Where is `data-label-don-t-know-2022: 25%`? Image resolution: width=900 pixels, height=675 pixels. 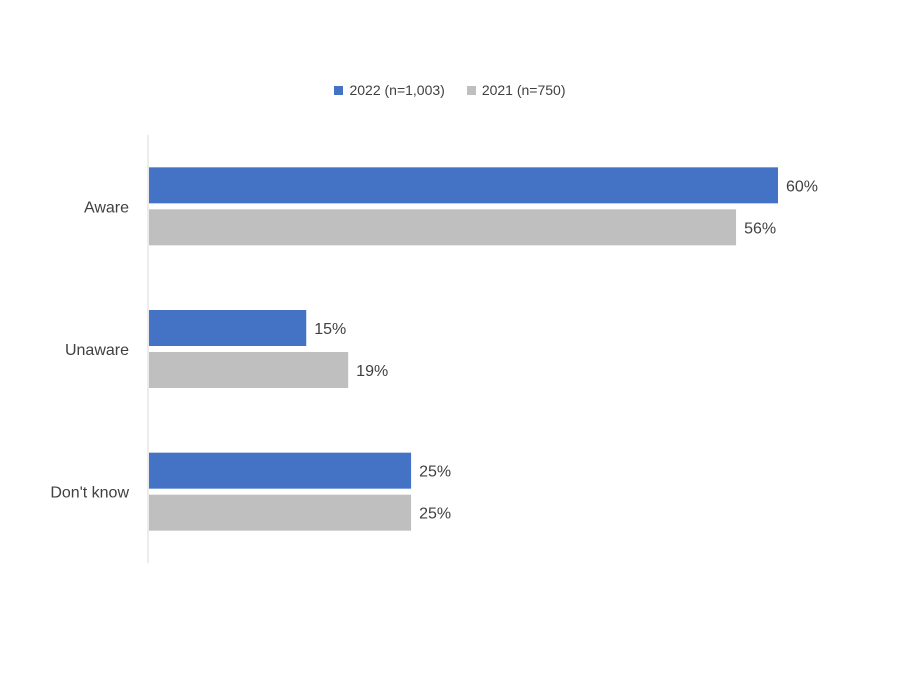
data-label-don-t-know-2022: 25% is located at coordinates (435, 472).